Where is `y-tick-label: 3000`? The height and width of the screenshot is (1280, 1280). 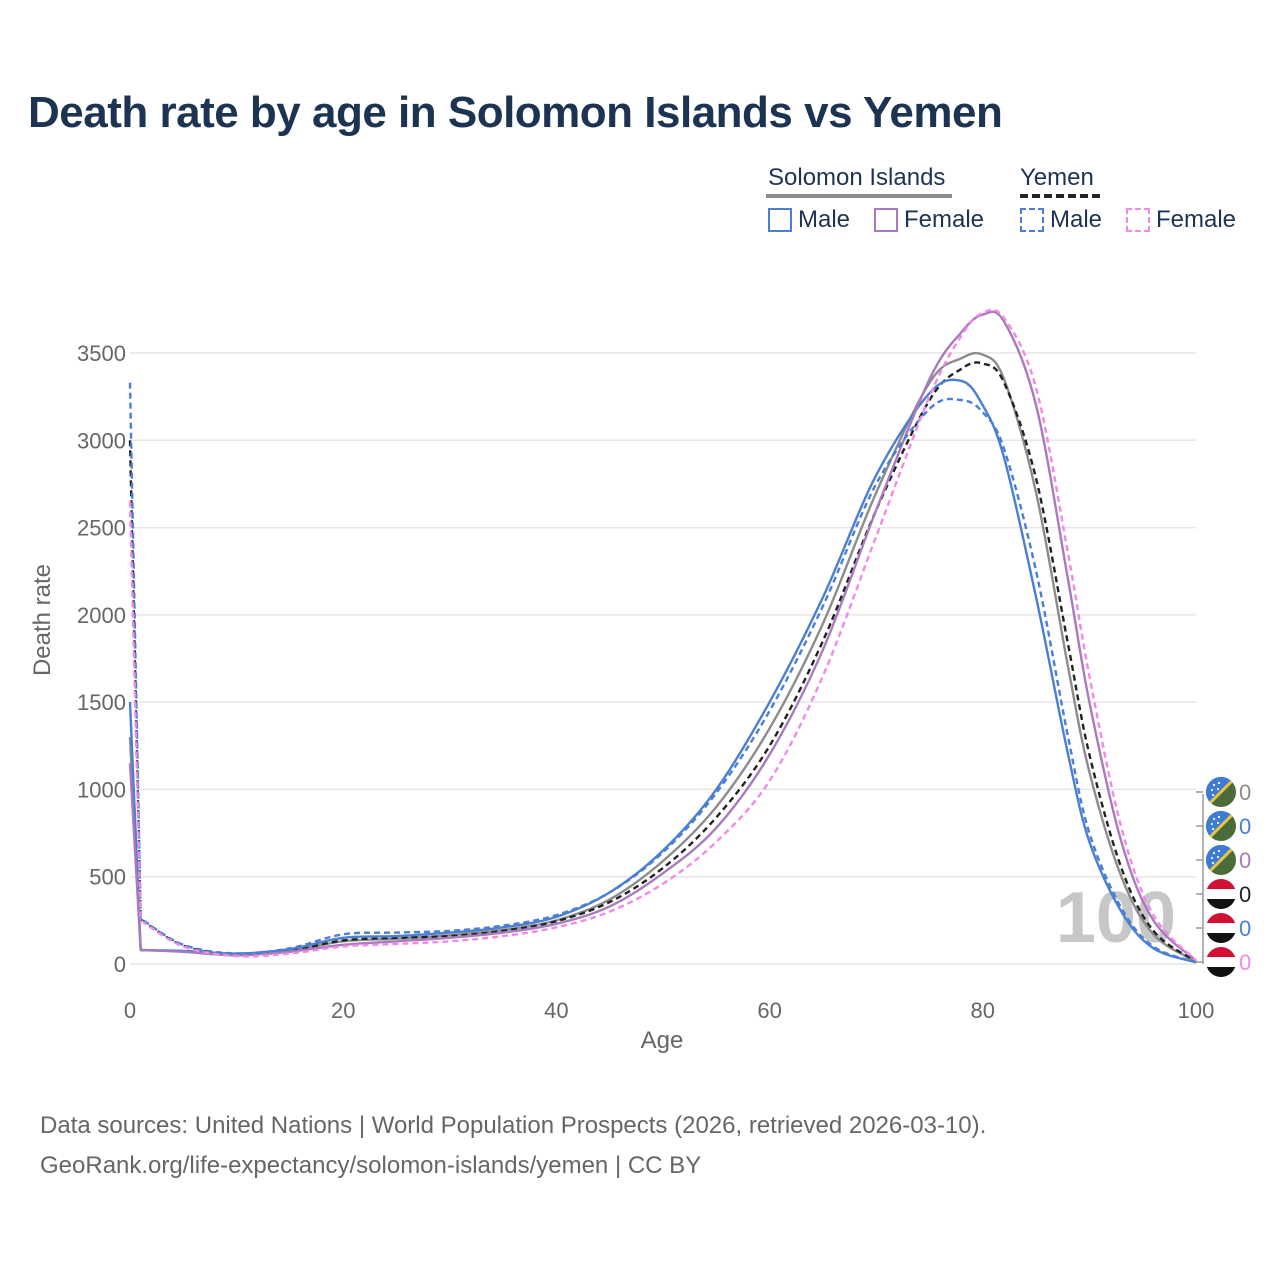
y-tick-label: 3000 is located at coordinates (101, 440).